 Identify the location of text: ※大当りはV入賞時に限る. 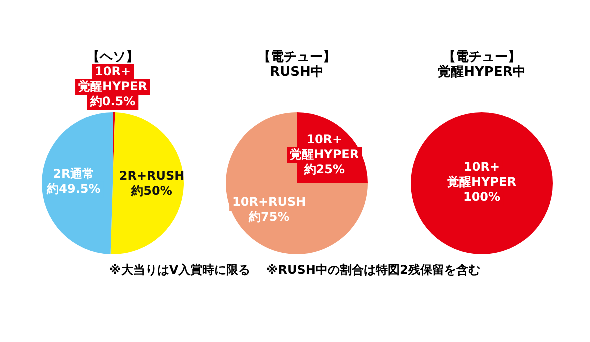
(180, 270).